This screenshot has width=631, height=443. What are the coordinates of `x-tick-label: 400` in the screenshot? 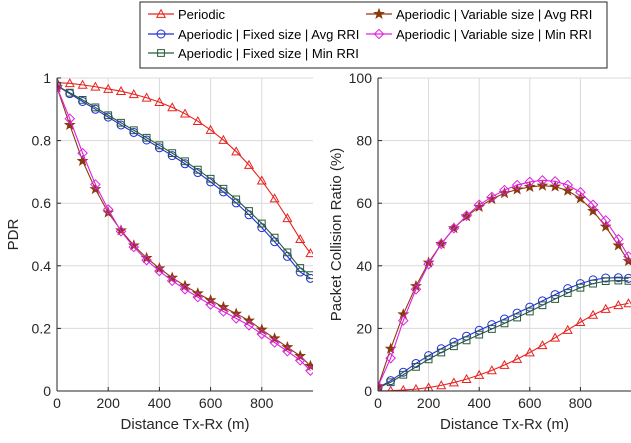 It's located at (160, 403).